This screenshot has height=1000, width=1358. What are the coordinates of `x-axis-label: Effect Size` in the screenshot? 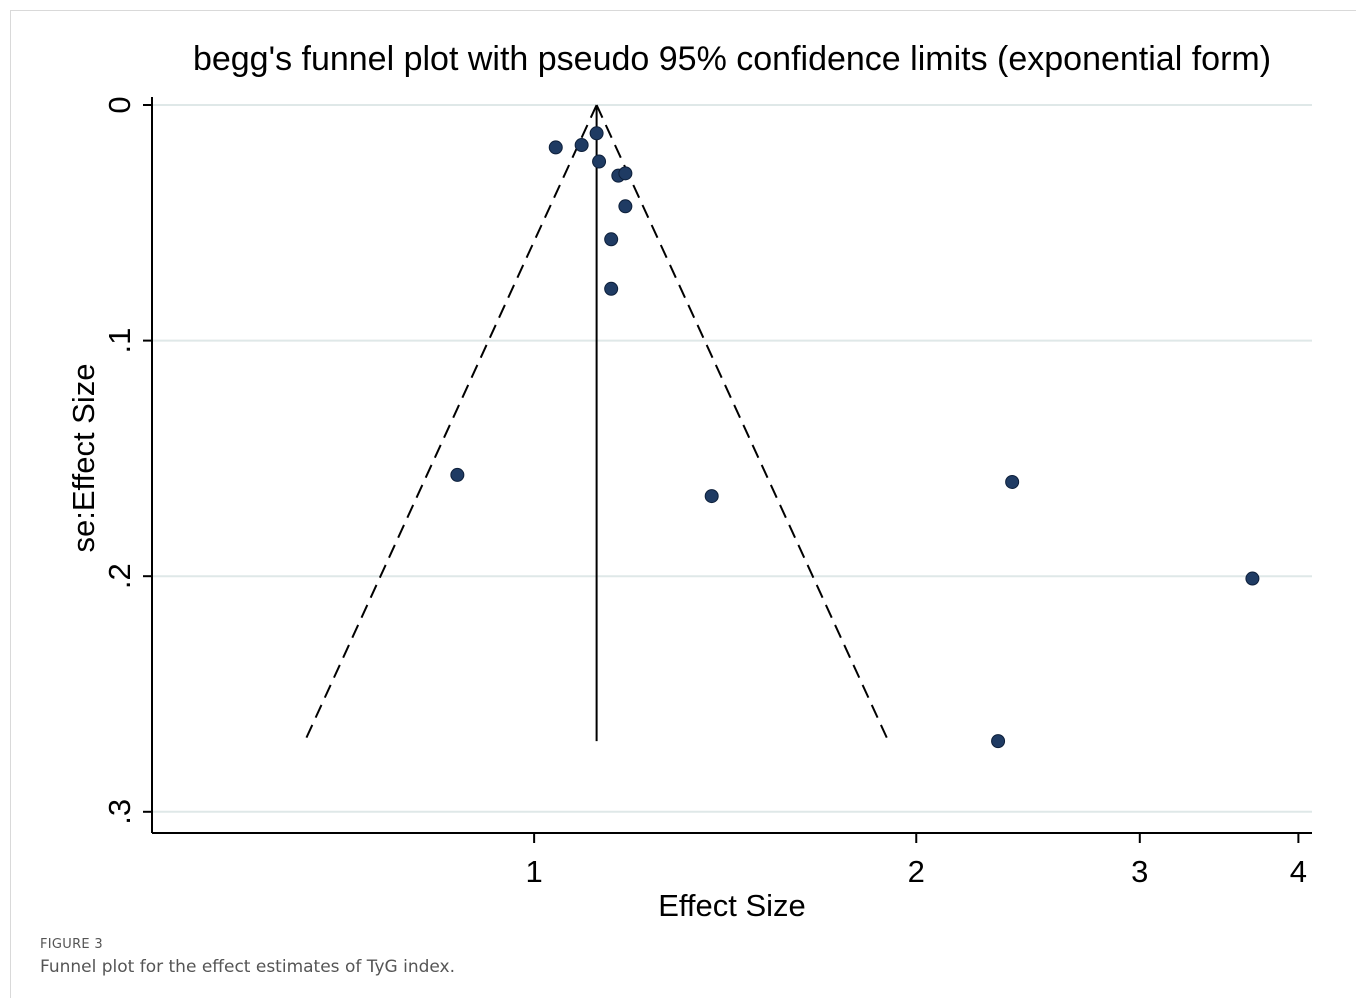 It's located at (732, 905).